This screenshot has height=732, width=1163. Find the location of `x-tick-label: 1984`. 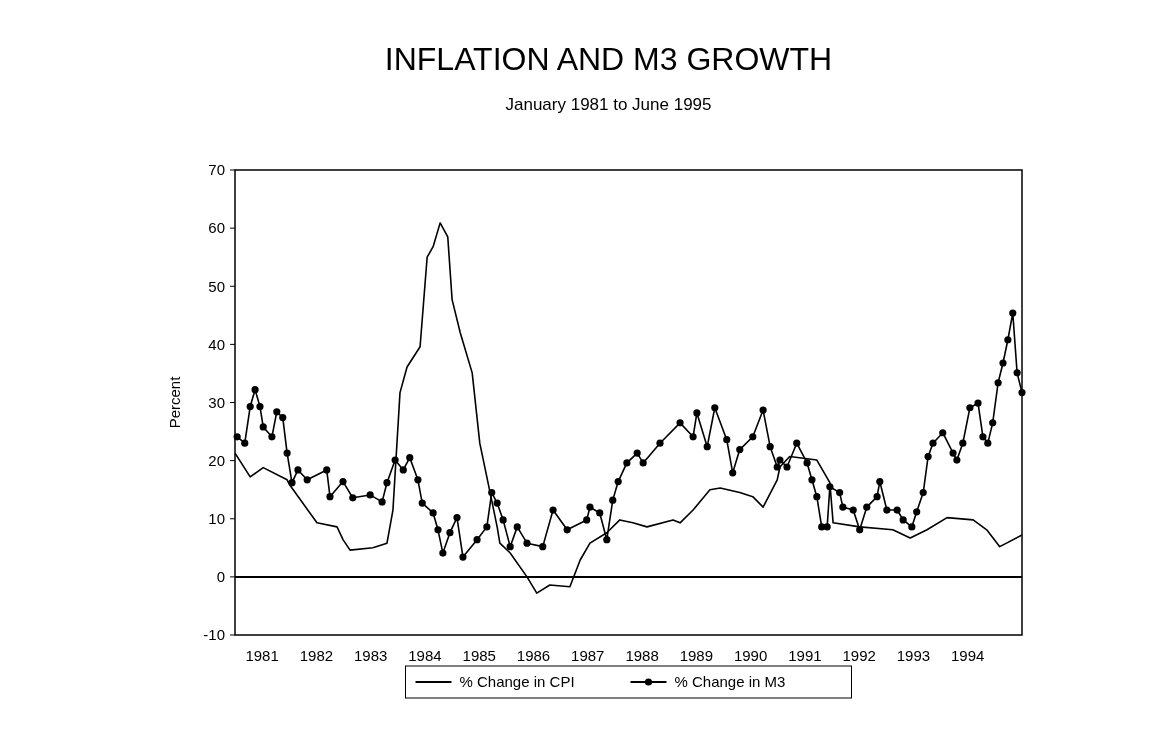

x-tick-label: 1984 is located at coordinates (425, 655).